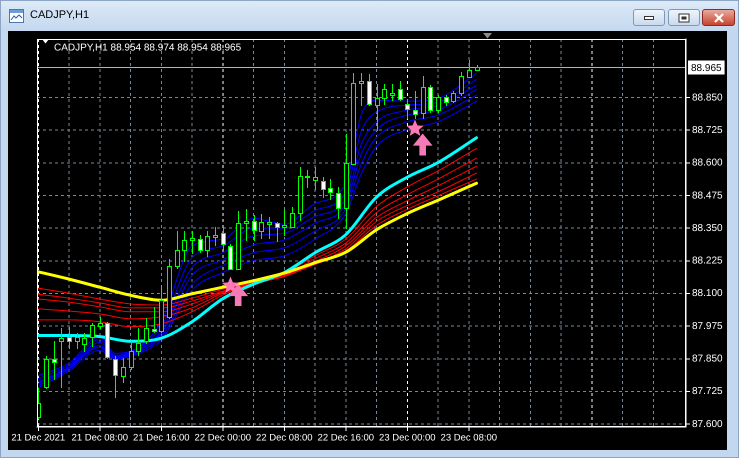 The width and height of the screenshot is (739, 458). Describe the element at coordinates (708, 326) in the screenshot. I see `y-tick-label: 87.975` at that location.